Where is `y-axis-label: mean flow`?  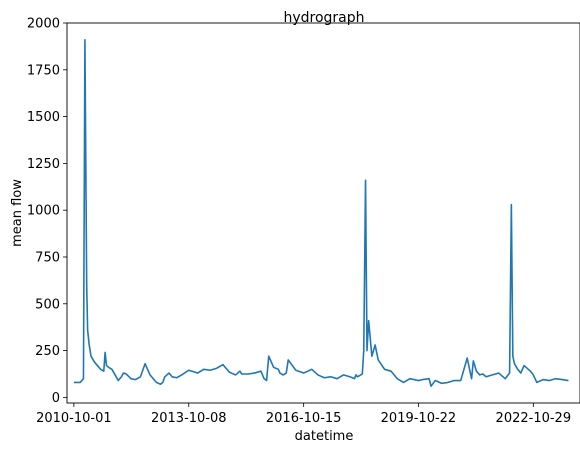
y-axis-label: mean flow is located at coordinates (17, 213).